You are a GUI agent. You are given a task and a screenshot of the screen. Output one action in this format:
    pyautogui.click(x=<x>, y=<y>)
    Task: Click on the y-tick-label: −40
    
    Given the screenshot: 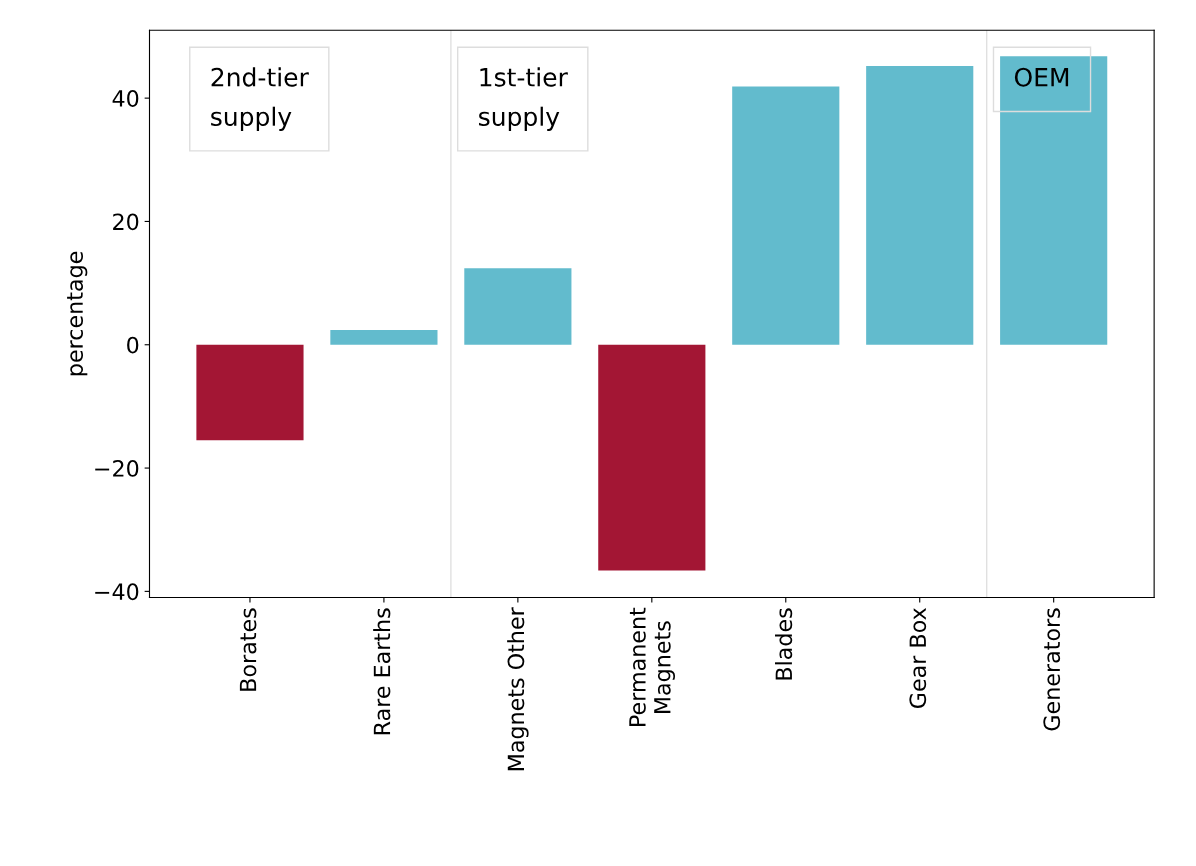 What is the action you would take?
    pyautogui.click(x=117, y=592)
    